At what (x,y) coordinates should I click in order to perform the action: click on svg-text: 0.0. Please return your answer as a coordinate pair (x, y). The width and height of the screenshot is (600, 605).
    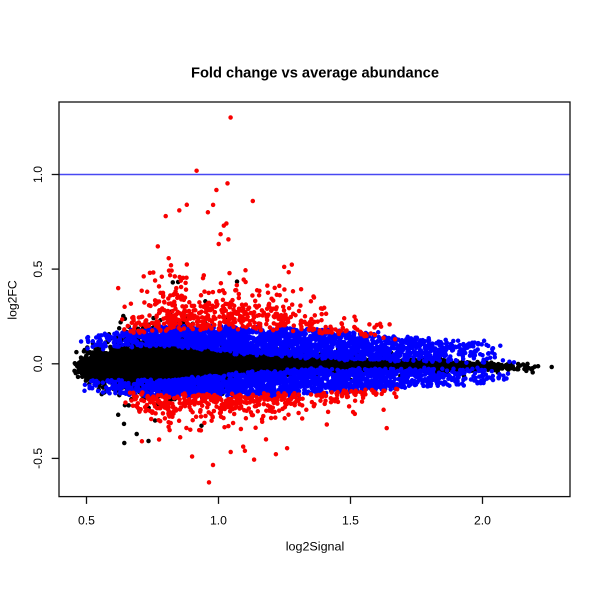
    Looking at the image, I should click on (38, 363).